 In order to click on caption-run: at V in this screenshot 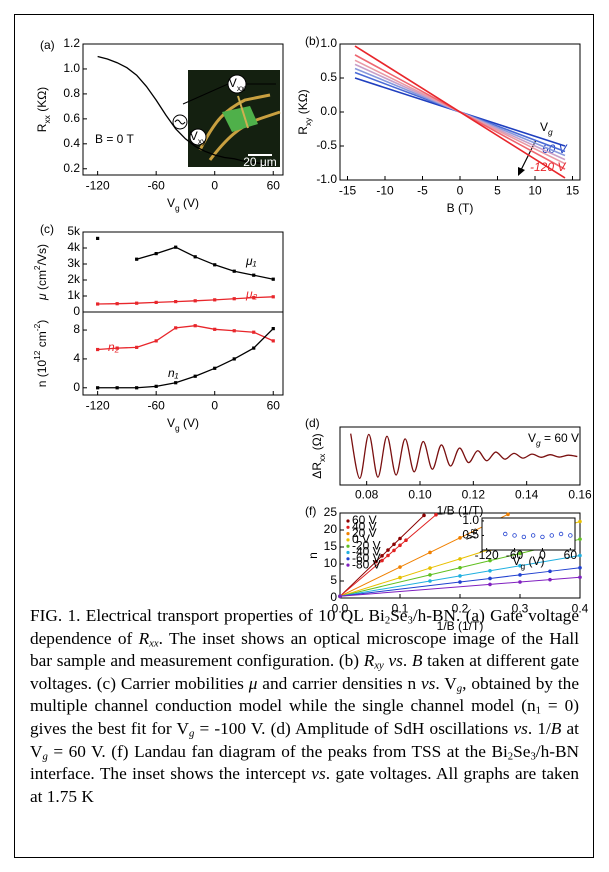, I will do `click(304, 739)`.